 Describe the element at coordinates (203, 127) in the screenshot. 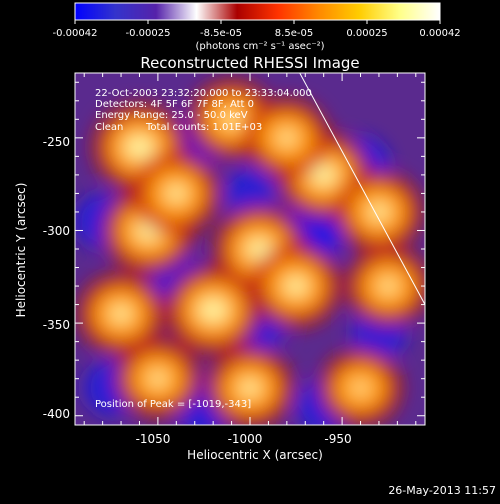

I see `overlay-total-counts: Total counts: 1.01E+03` at that location.